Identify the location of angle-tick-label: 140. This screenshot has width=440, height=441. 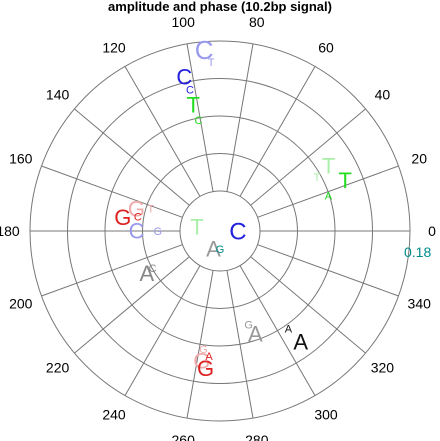
(58, 95).